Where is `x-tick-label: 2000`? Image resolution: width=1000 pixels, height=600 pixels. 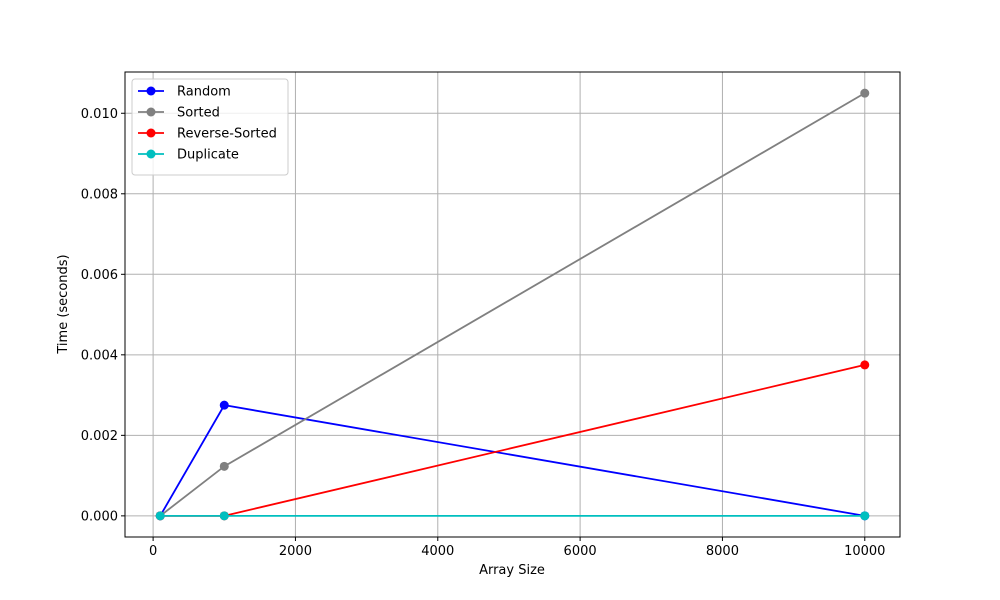 x-tick-label: 2000 is located at coordinates (295, 551).